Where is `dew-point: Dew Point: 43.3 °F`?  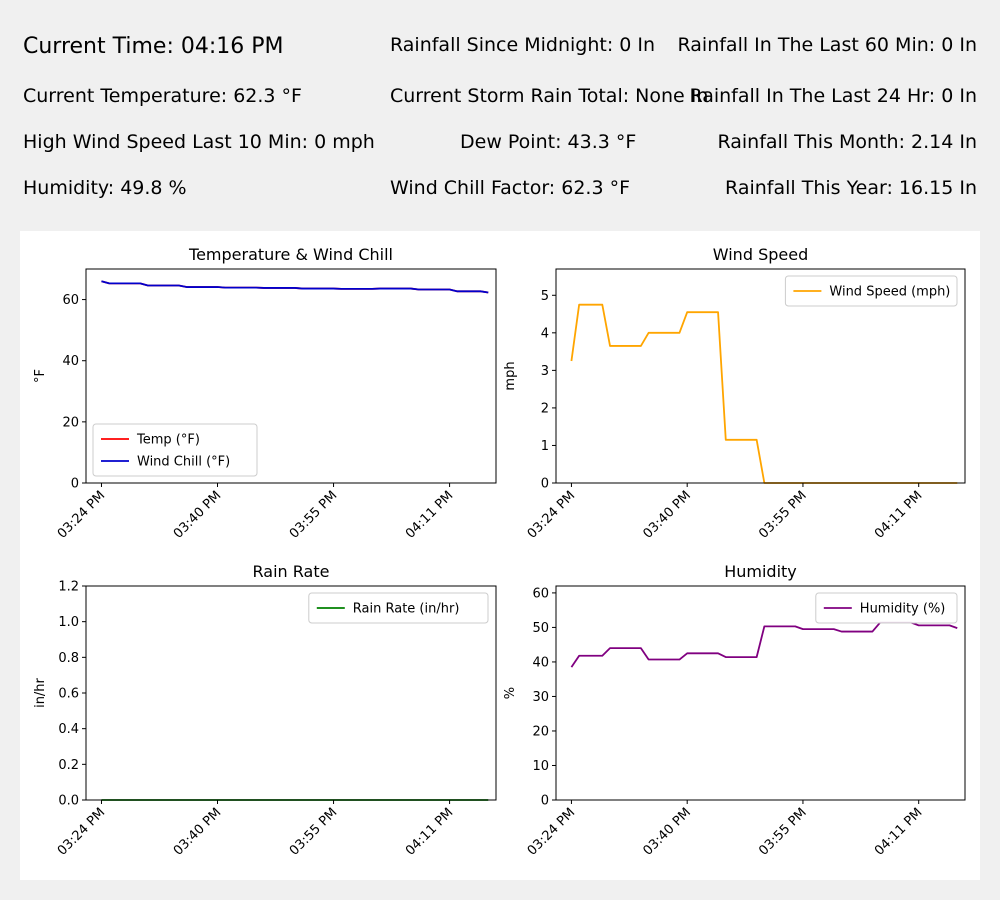 dew-point: Dew Point: 43.3 °F is located at coordinates (548, 142).